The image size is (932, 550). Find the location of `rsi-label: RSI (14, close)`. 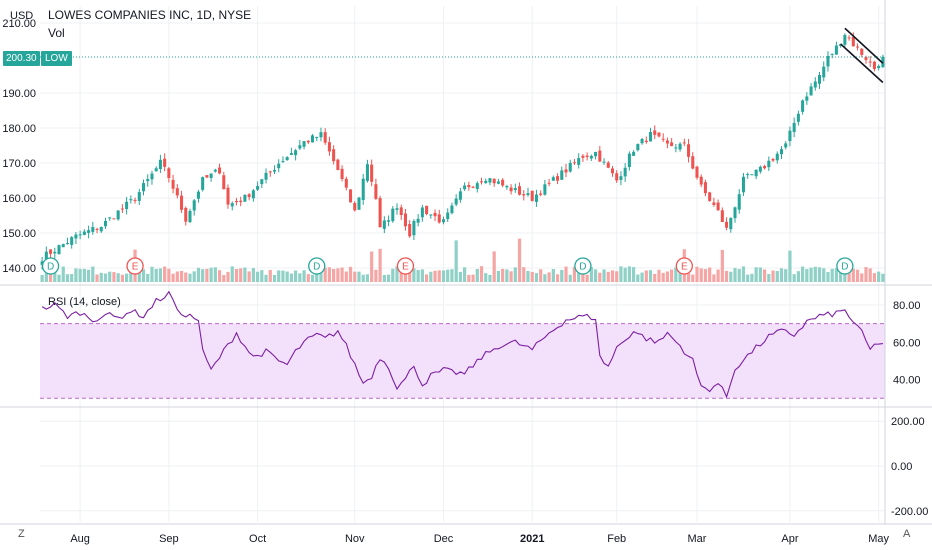

rsi-label: RSI (14, close) is located at coordinates (84, 302).